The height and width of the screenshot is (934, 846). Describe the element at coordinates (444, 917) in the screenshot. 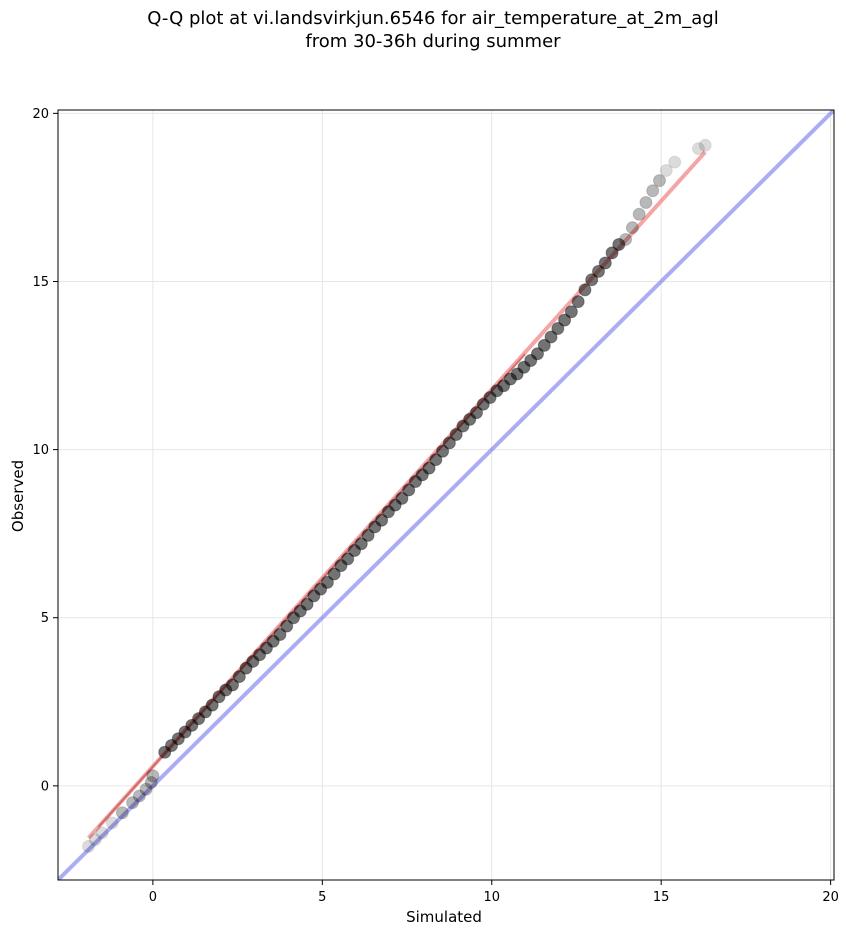

I see `x-axis-label: Simulated` at that location.